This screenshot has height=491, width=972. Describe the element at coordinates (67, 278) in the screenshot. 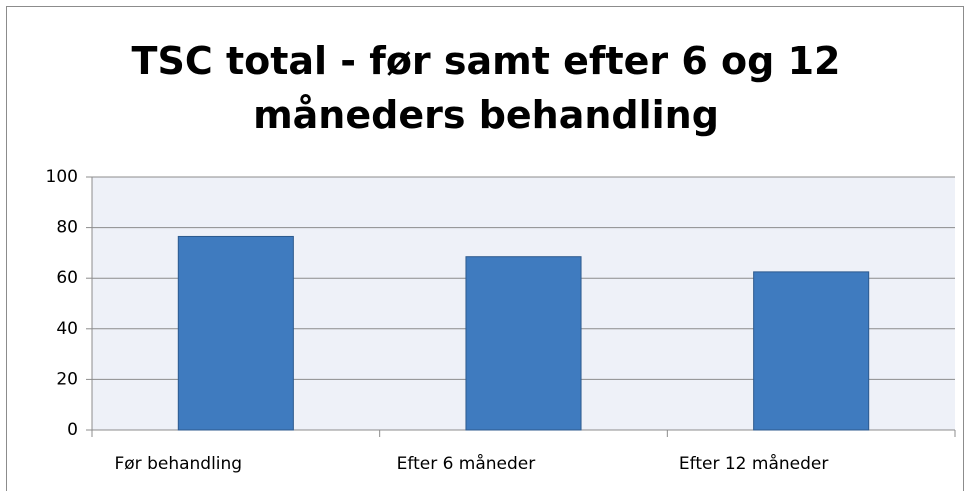

I see `y-tick-label: 60` at that location.